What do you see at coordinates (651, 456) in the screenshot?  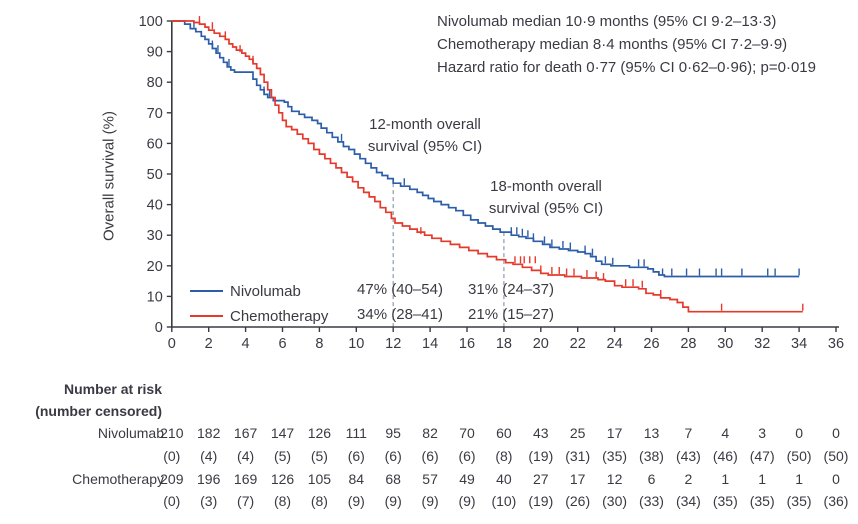 I see `censored-value: (38)` at bounding box center [651, 456].